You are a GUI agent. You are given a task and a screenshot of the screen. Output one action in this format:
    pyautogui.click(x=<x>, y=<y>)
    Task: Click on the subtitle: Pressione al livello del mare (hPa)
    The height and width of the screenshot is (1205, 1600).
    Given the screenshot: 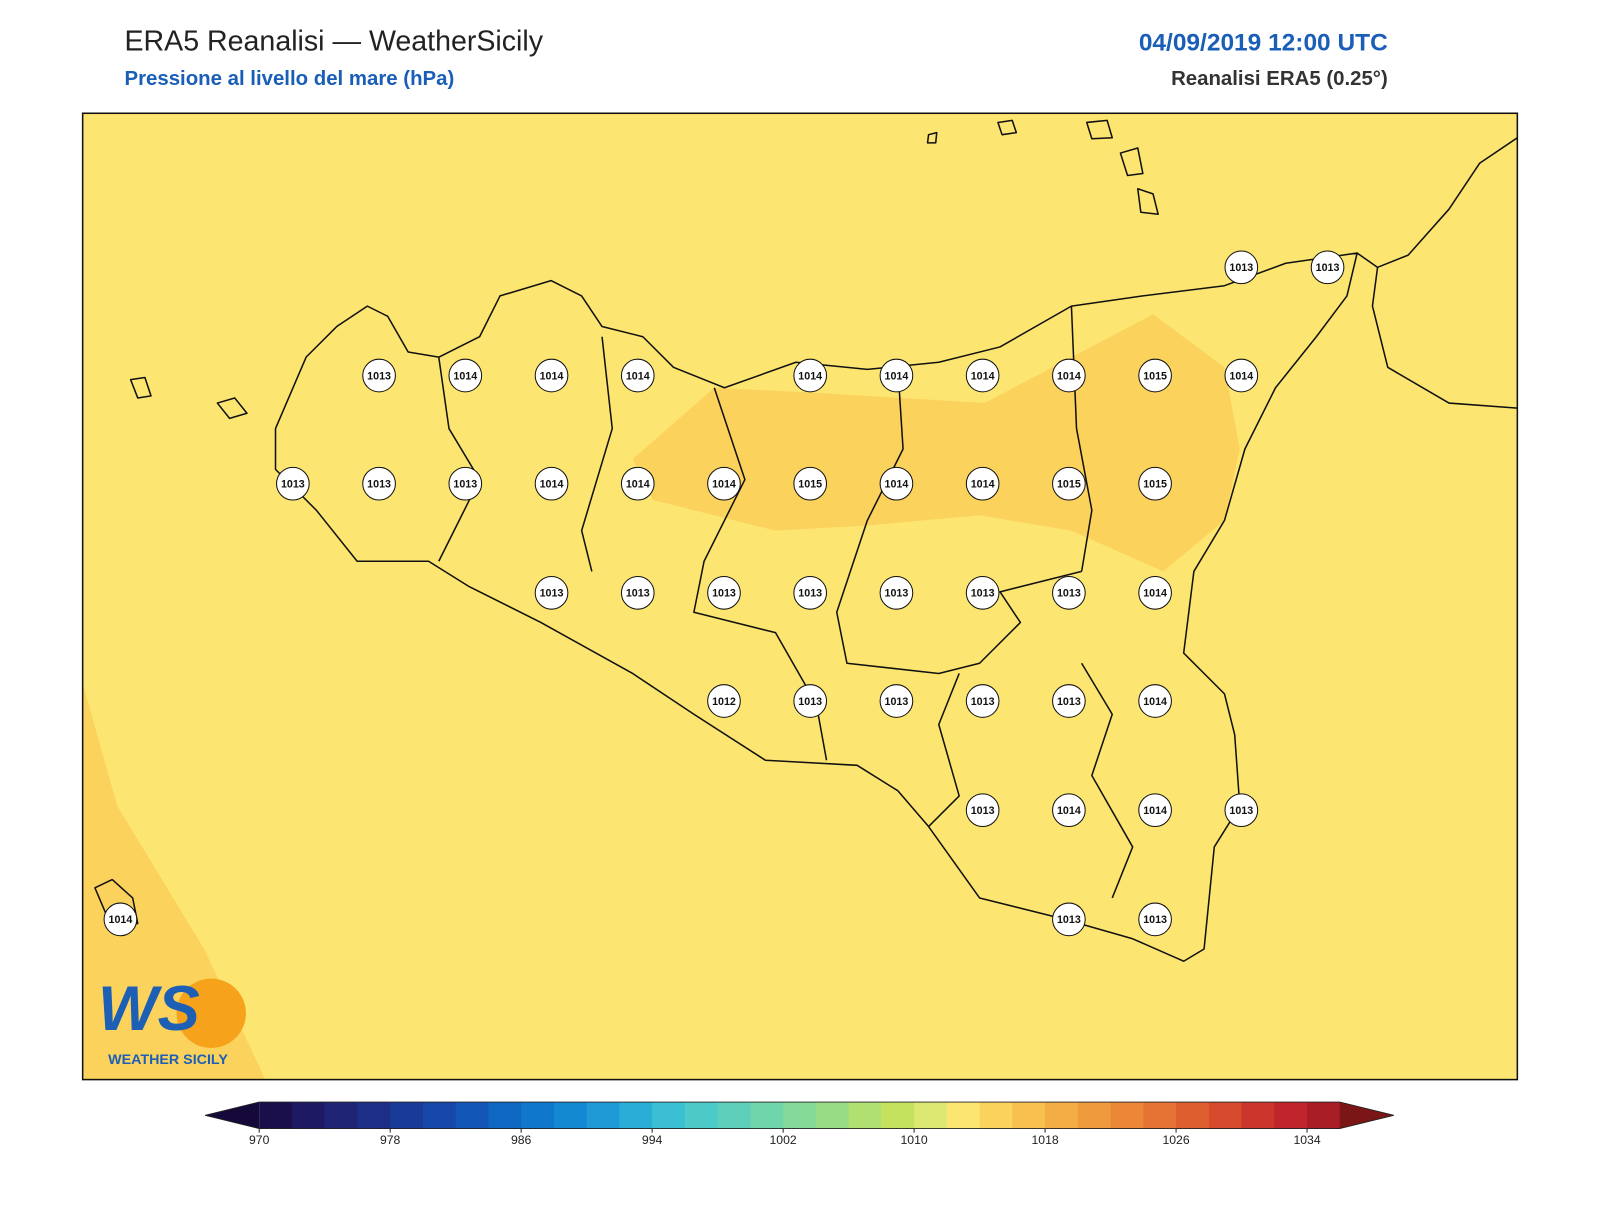 What is the action you would take?
    pyautogui.click(x=289, y=79)
    